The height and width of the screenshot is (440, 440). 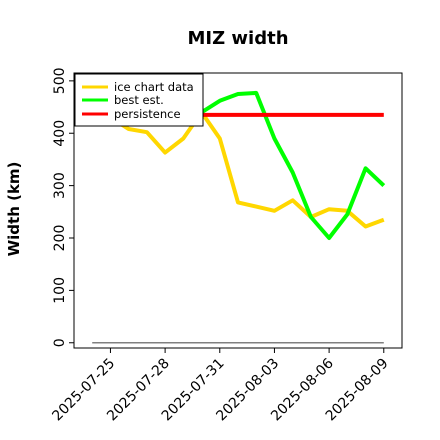 I want to click on y-tick-label: 0, so click(x=60, y=342).